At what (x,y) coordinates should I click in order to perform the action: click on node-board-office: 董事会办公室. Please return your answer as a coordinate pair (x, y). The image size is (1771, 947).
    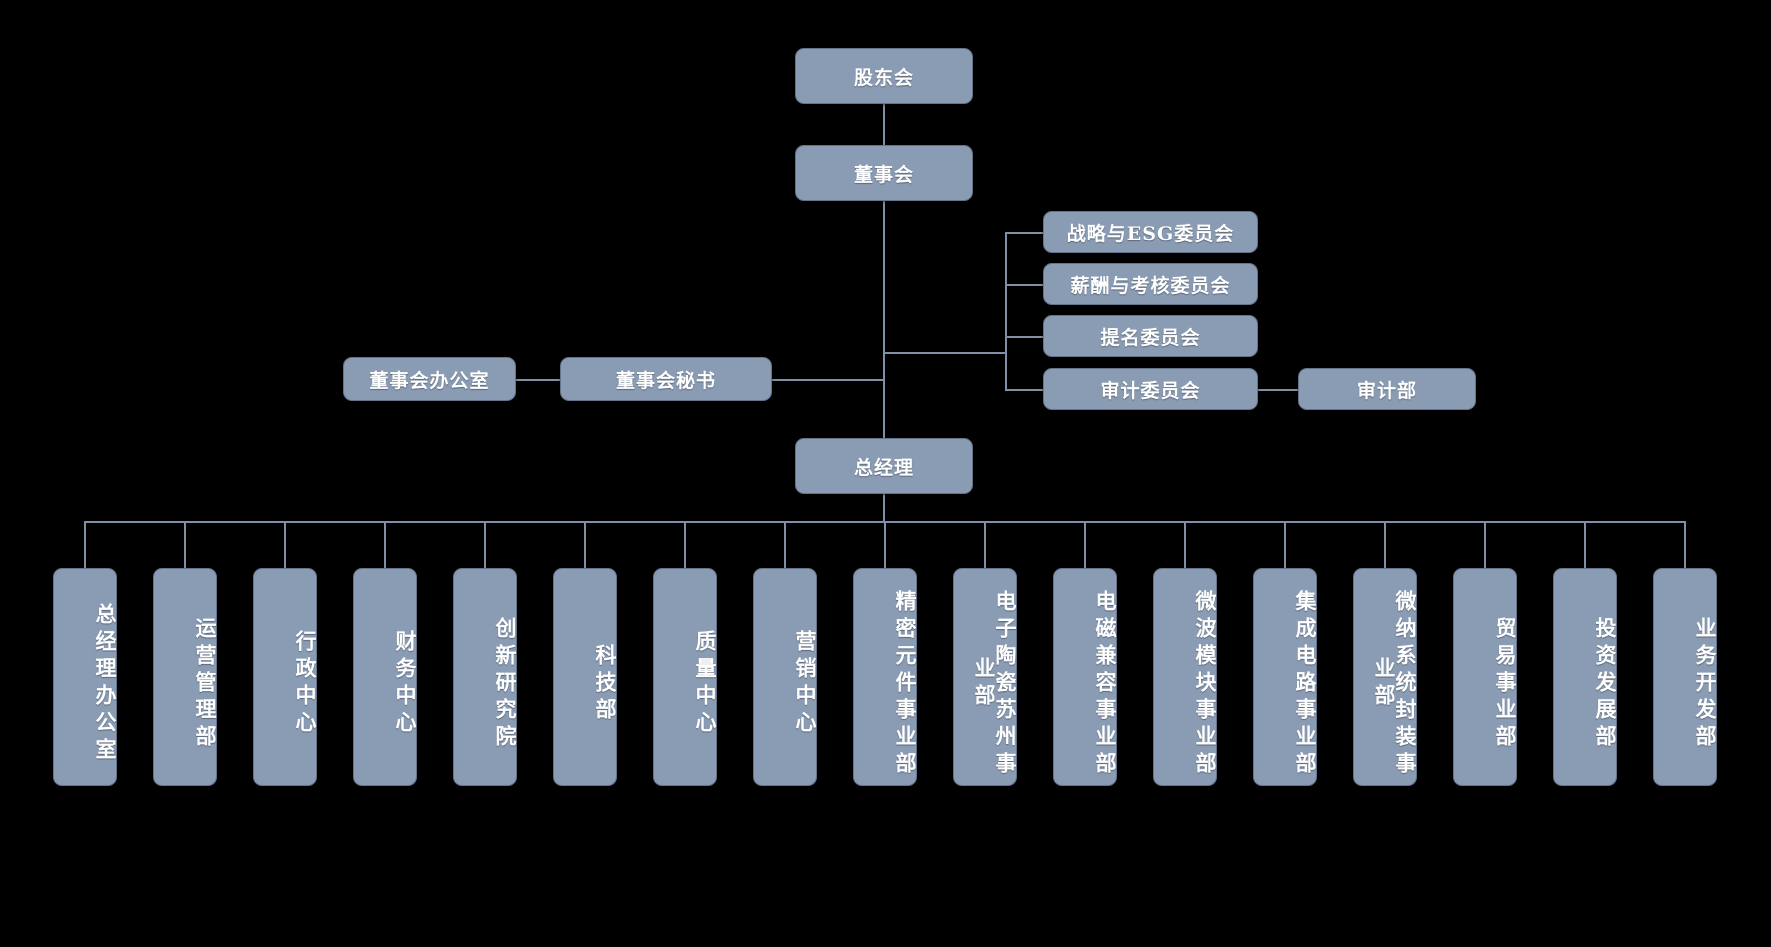
    Looking at the image, I should click on (429, 379).